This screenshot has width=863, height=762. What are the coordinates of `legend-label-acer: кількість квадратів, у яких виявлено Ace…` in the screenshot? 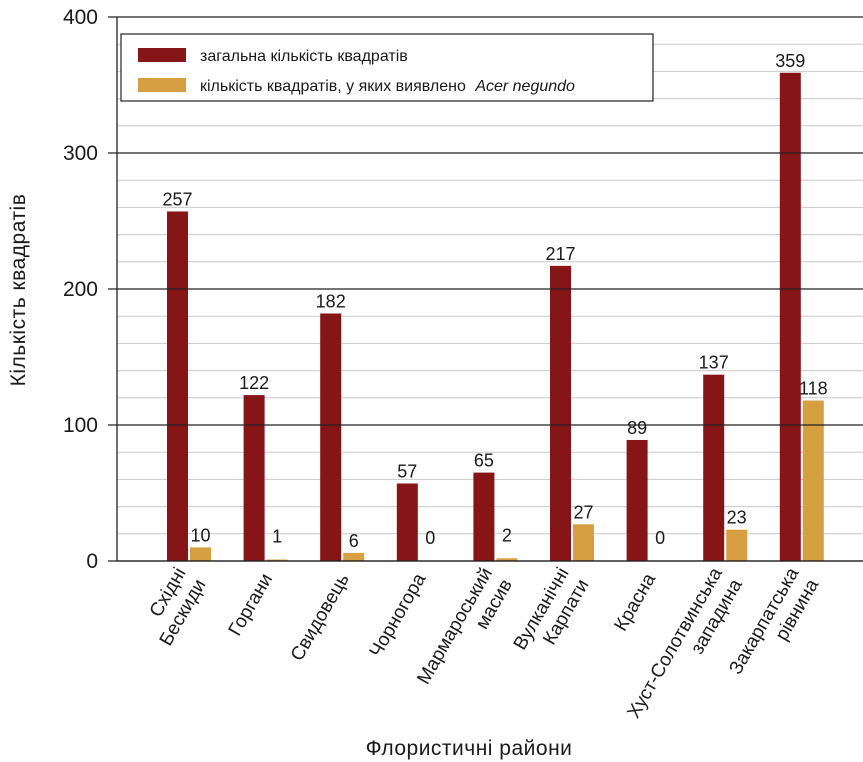 It's located at (387, 86).